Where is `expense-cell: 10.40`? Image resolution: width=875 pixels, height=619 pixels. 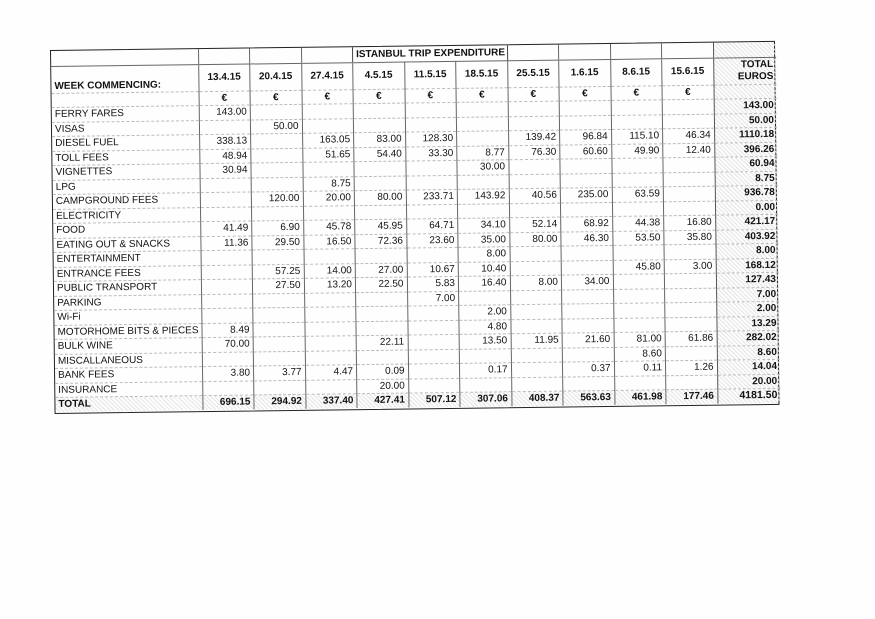
expense-cell: 10.40 is located at coordinates (484, 269).